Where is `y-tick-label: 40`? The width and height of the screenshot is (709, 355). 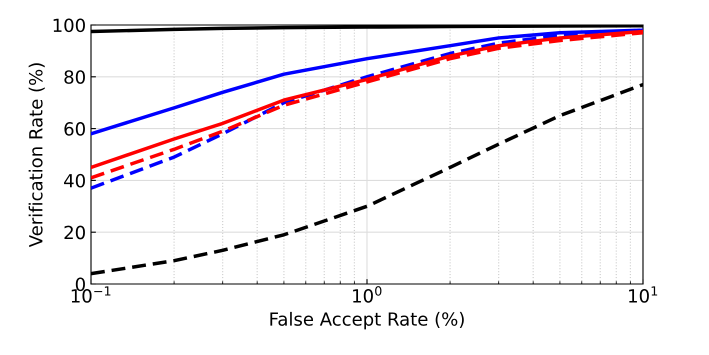
y-tick-label: 40 is located at coordinates (74, 181).